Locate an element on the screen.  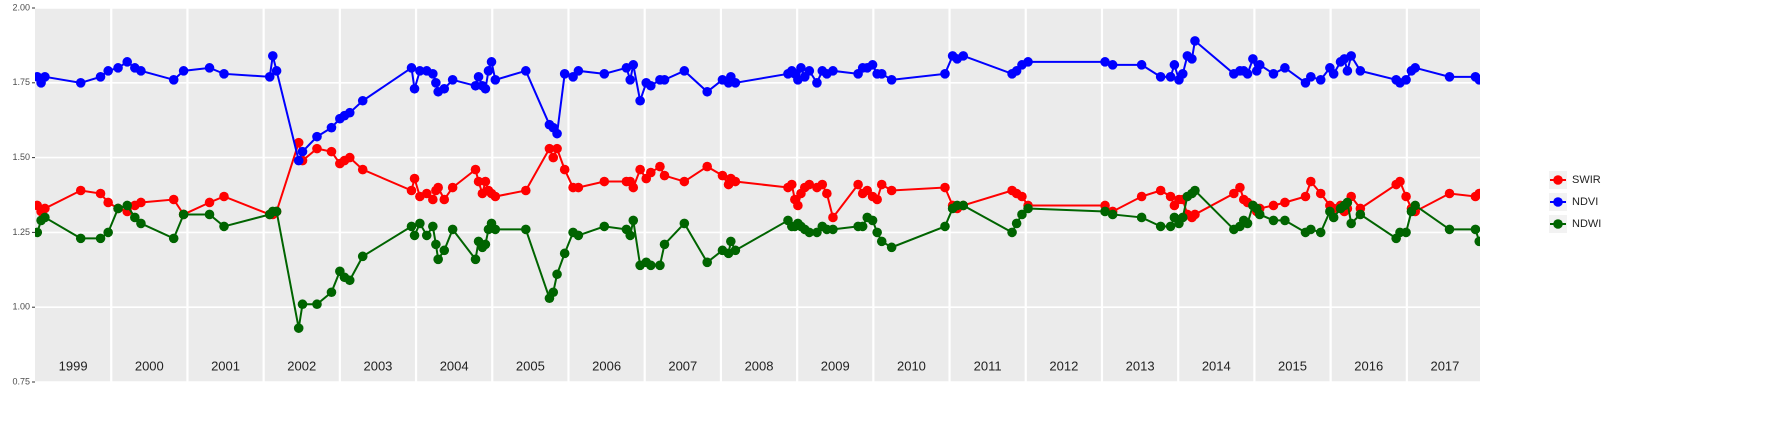
y-tick-label: 0.75 is located at coordinates (21, 381).